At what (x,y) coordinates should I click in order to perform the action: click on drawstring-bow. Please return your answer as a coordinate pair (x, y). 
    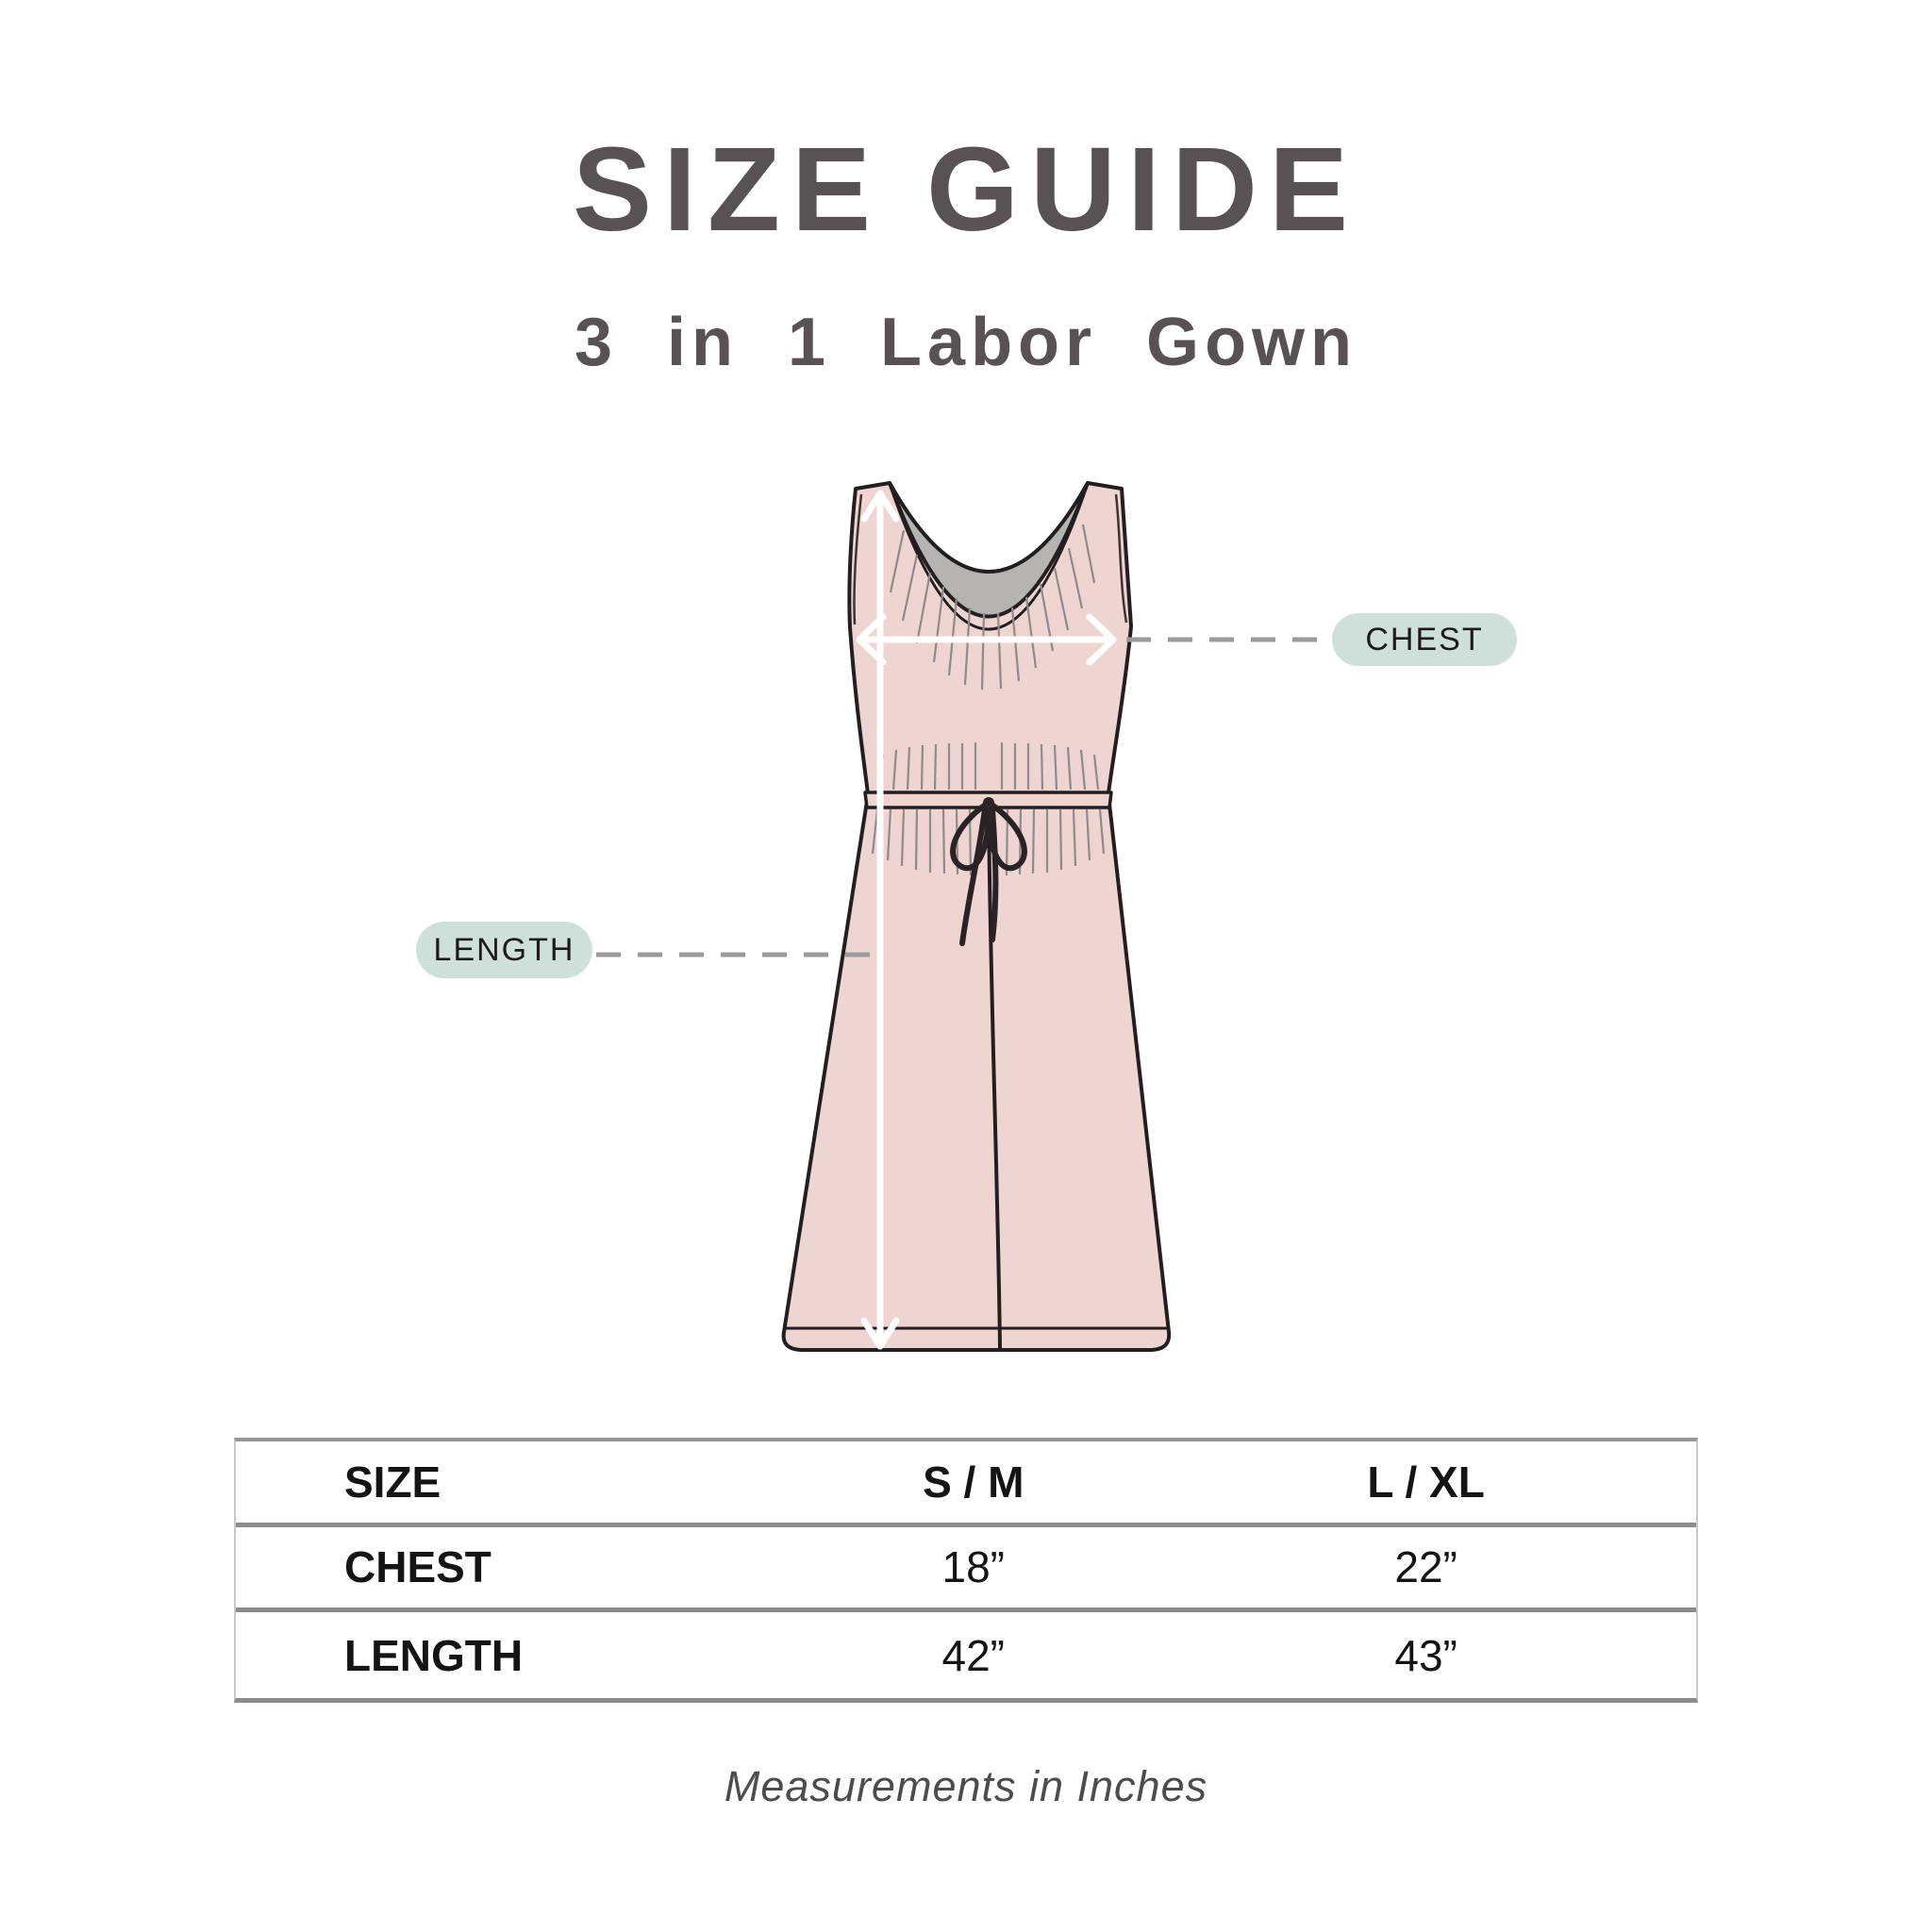
    Looking at the image, I should click on (989, 871).